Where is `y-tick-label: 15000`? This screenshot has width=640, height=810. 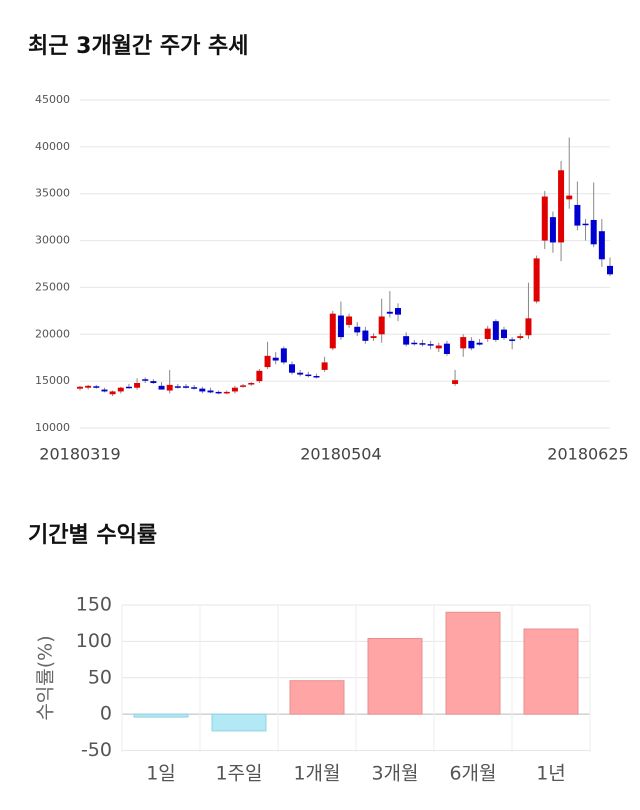 y-tick-label: 15000 is located at coordinates (52, 380).